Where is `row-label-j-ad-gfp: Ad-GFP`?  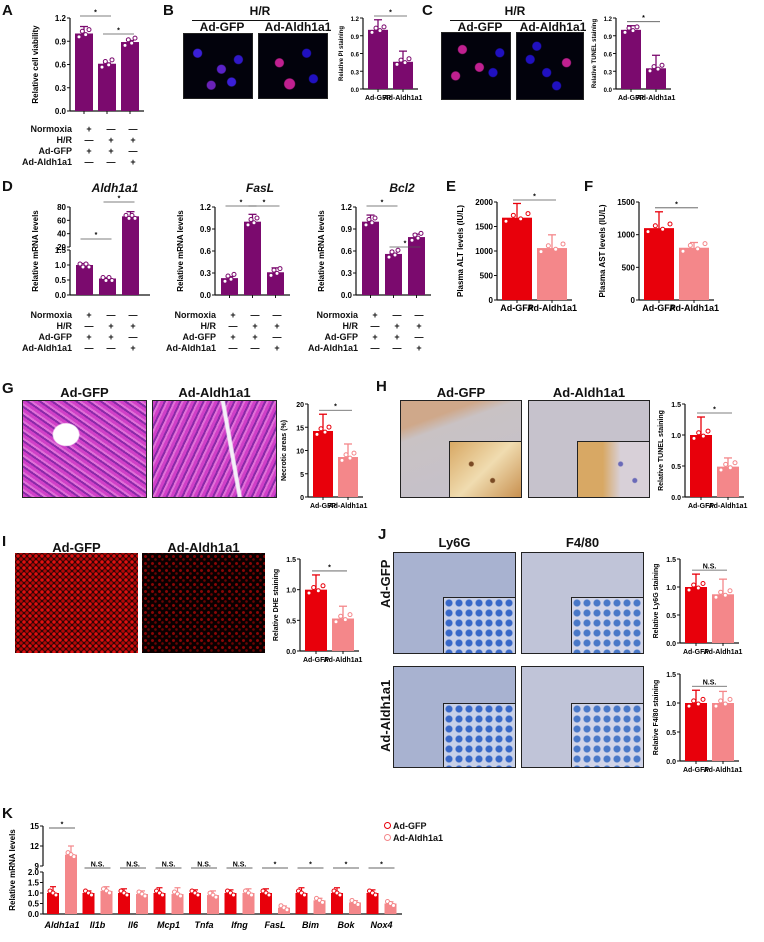 row-label-j-ad-gfp: Ad-GFP is located at coordinates (385, 583).